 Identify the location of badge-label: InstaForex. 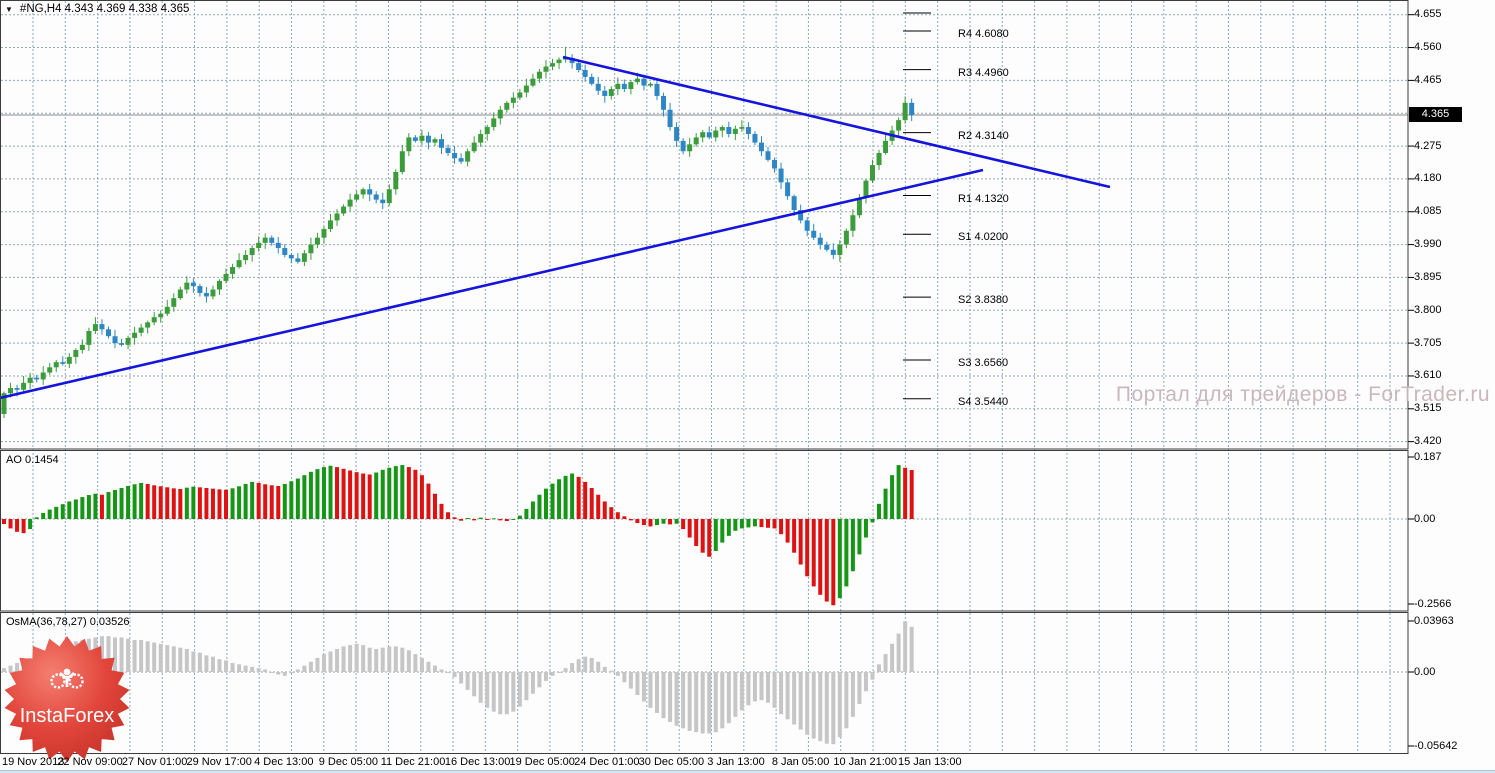
(67, 716).